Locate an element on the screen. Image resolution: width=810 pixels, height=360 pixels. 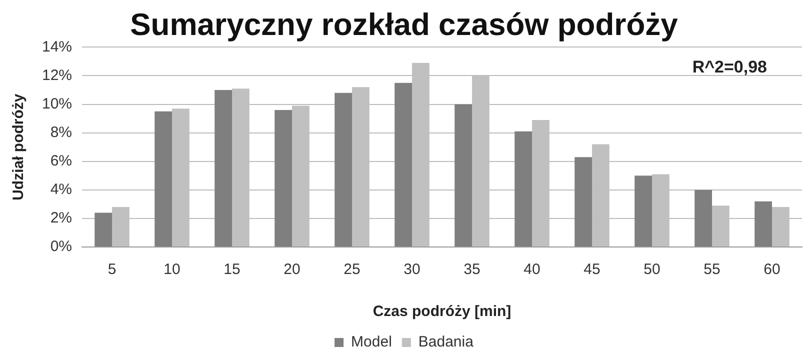
y-tick-label: 2% is located at coordinates (61, 218).